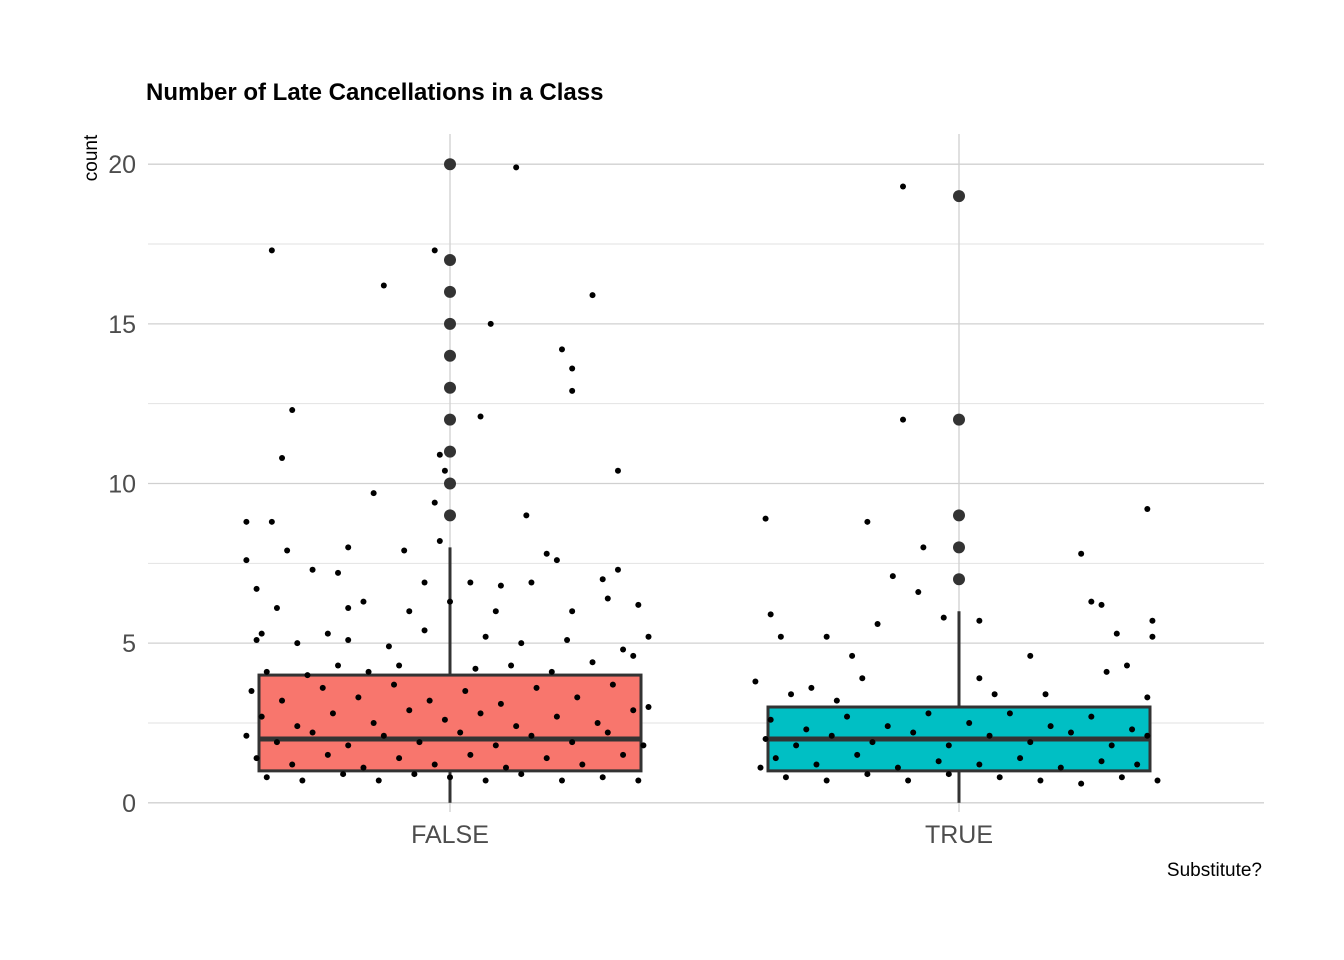 This screenshot has height=960, width=1344. What do you see at coordinates (450, 835) in the screenshot?
I see `x-tick-label: FALSE` at bounding box center [450, 835].